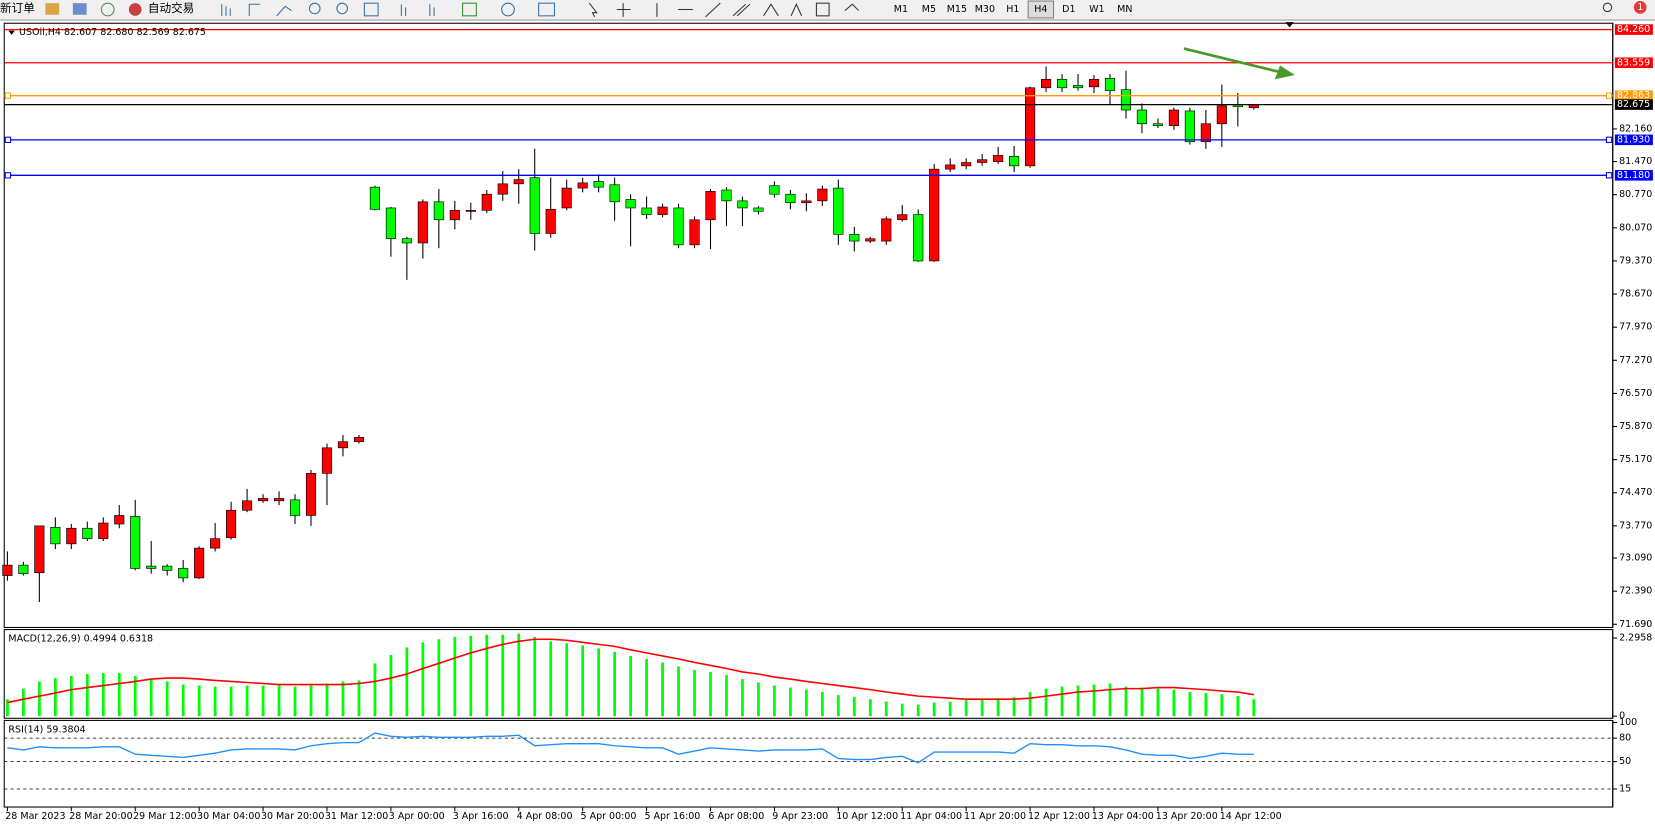 This screenshot has height=825, width=1655. I want to click on y-tick-label: 77.270, so click(1635, 360).